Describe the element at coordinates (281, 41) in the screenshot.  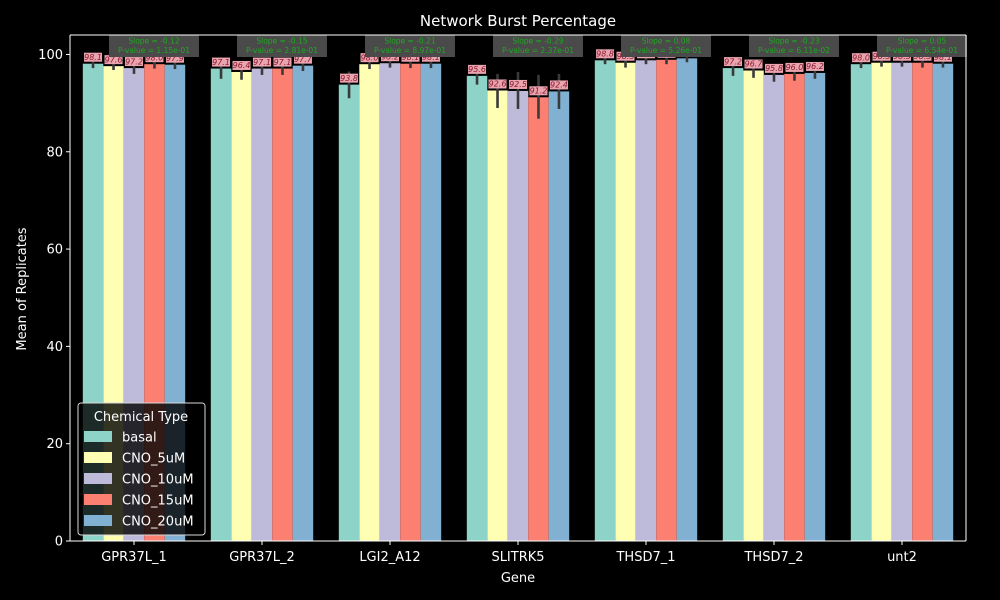
I see `slope-text: Slope = -0.15` at that location.